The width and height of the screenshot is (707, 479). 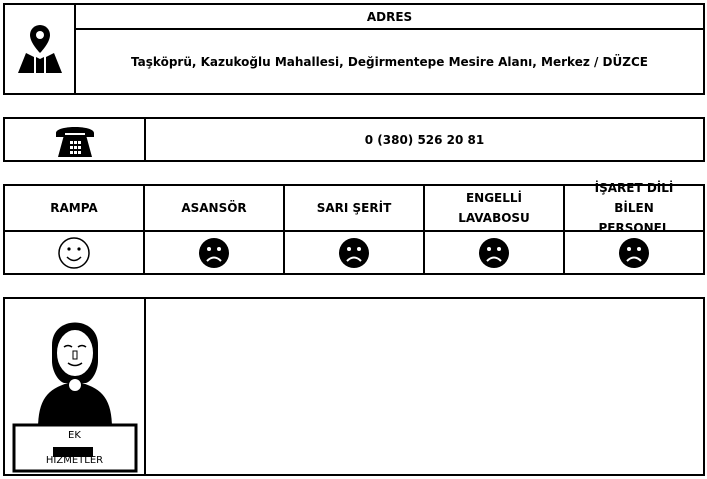 What do you see at coordinates (634, 208) in the screenshot?
I see `accessibility-header: İŞARET DİLİ BİLEN PERSONEL` at bounding box center [634, 208].